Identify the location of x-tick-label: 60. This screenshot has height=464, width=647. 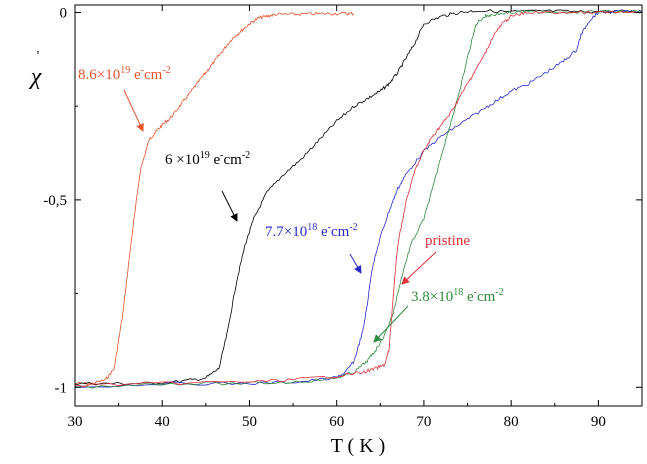
(336, 422).